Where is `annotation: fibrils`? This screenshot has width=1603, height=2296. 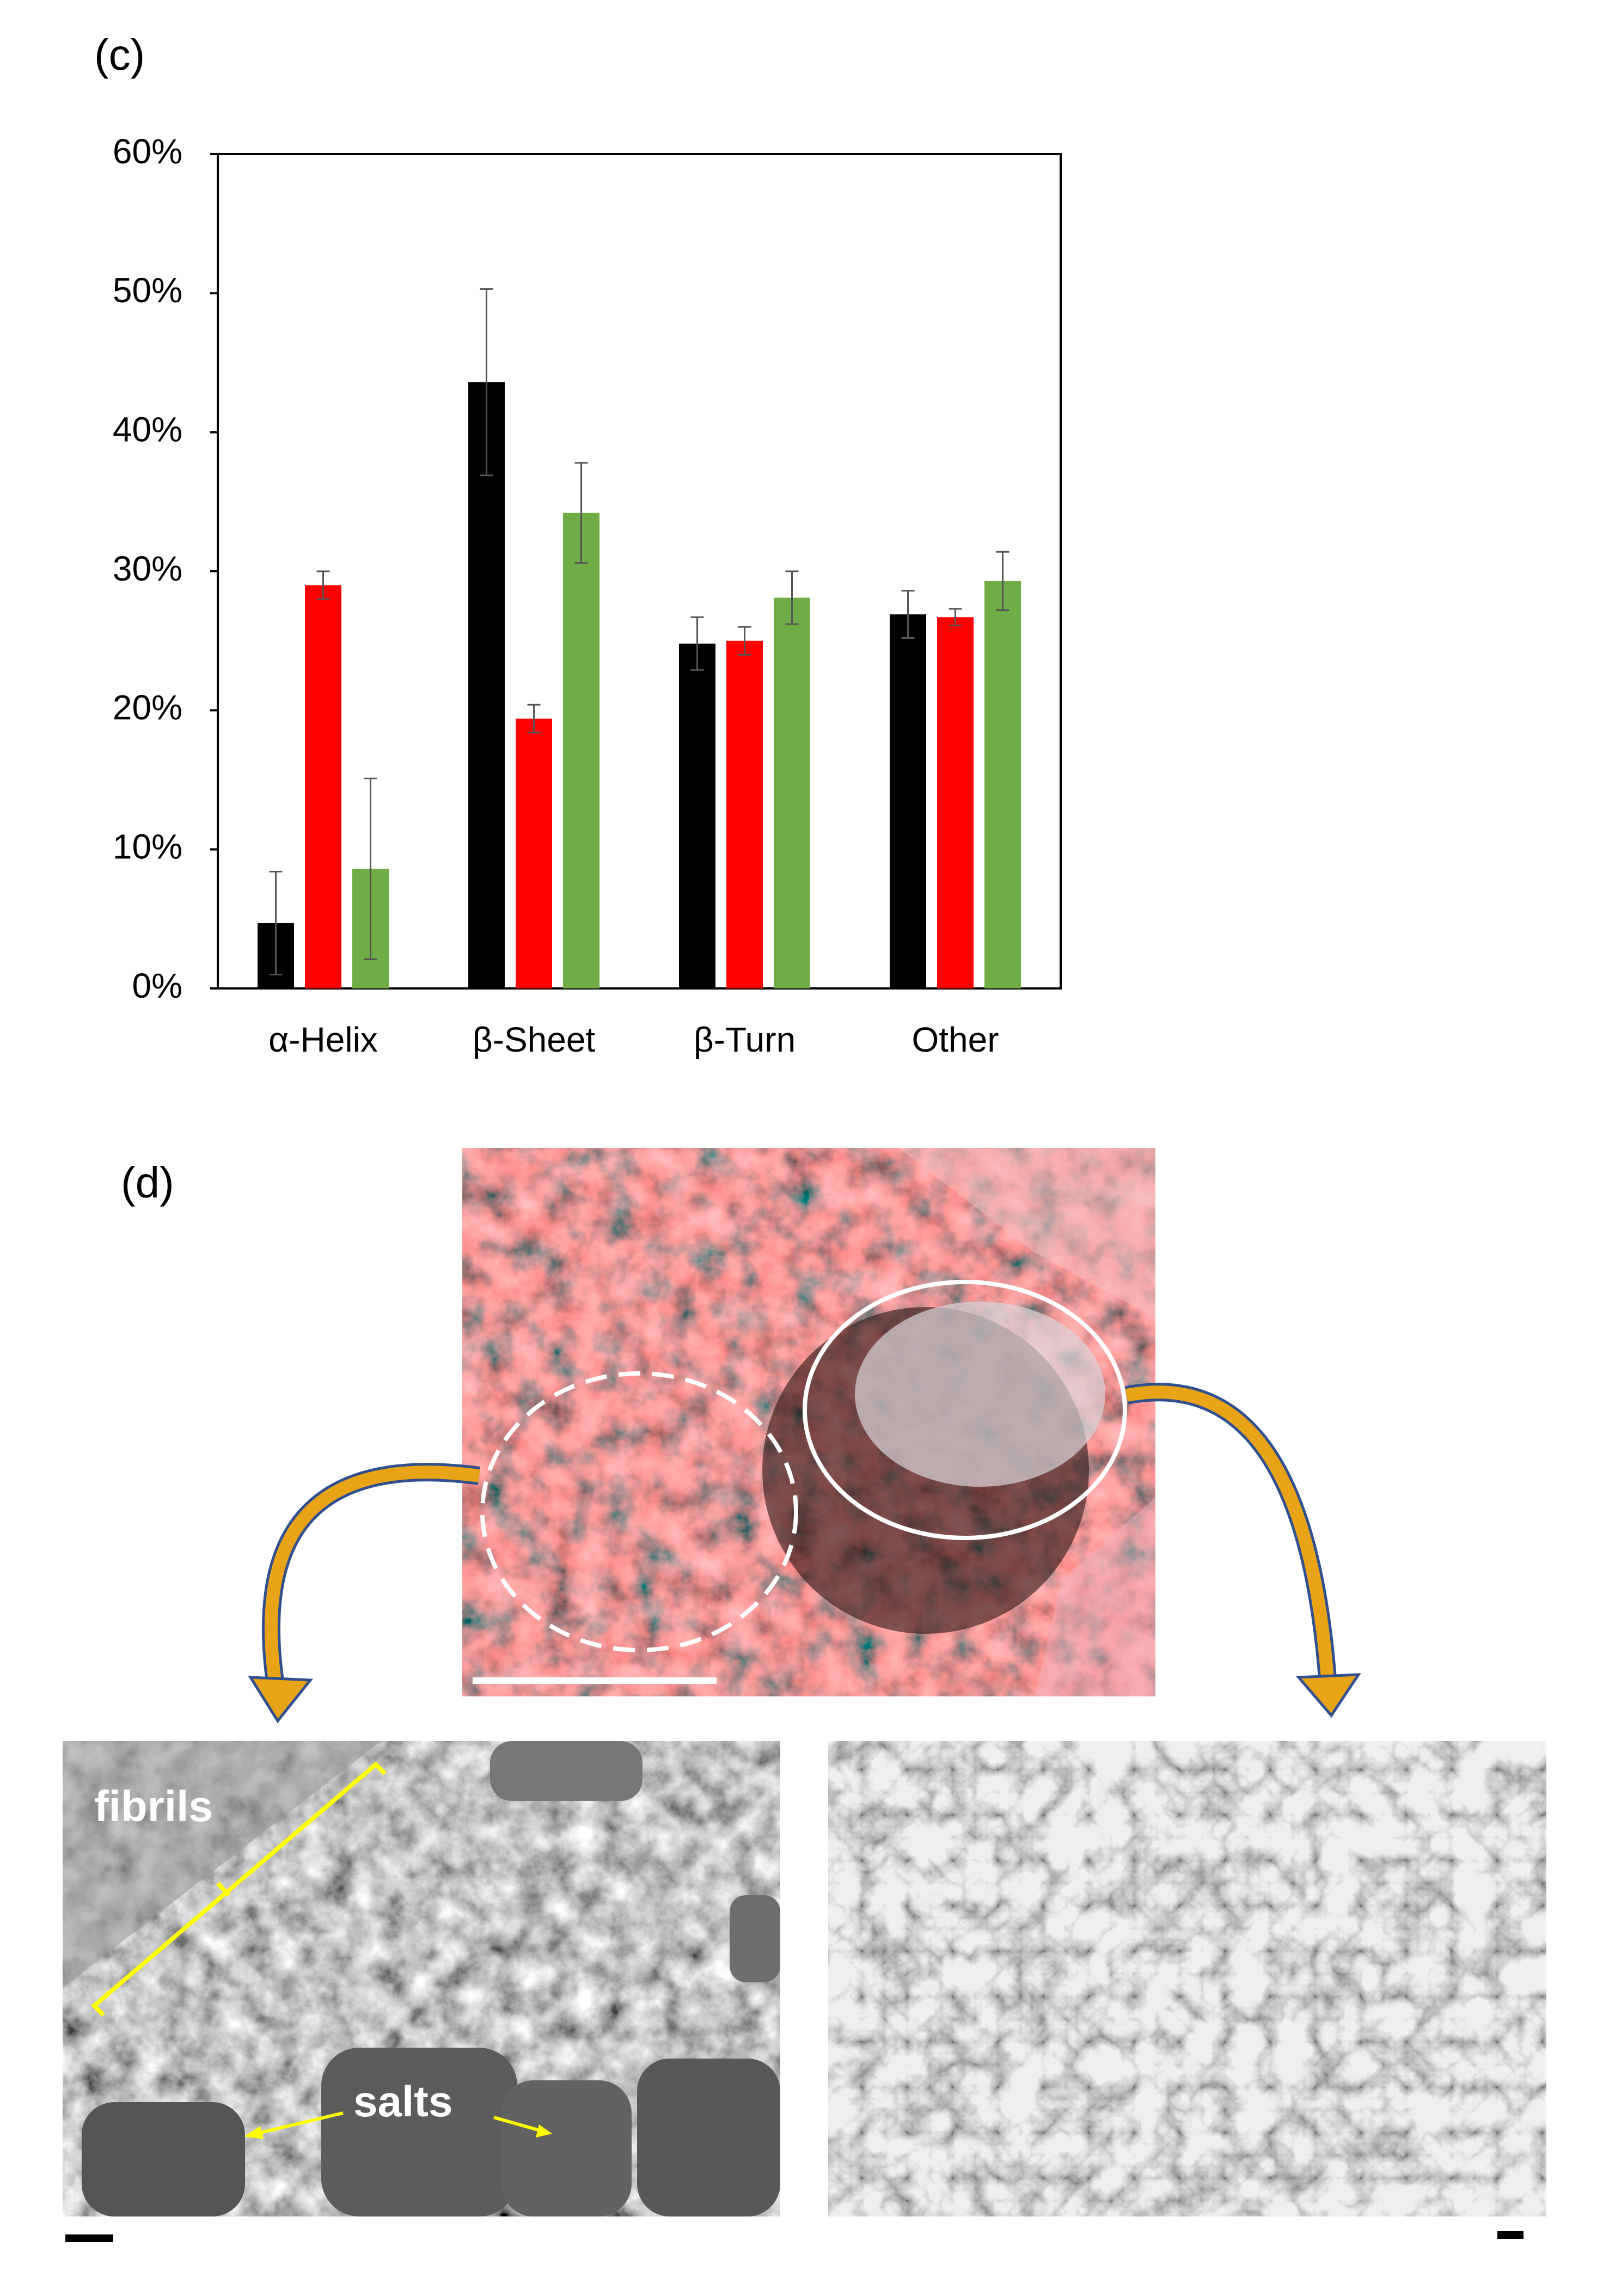 annotation: fibrils is located at coordinates (153, 1806).